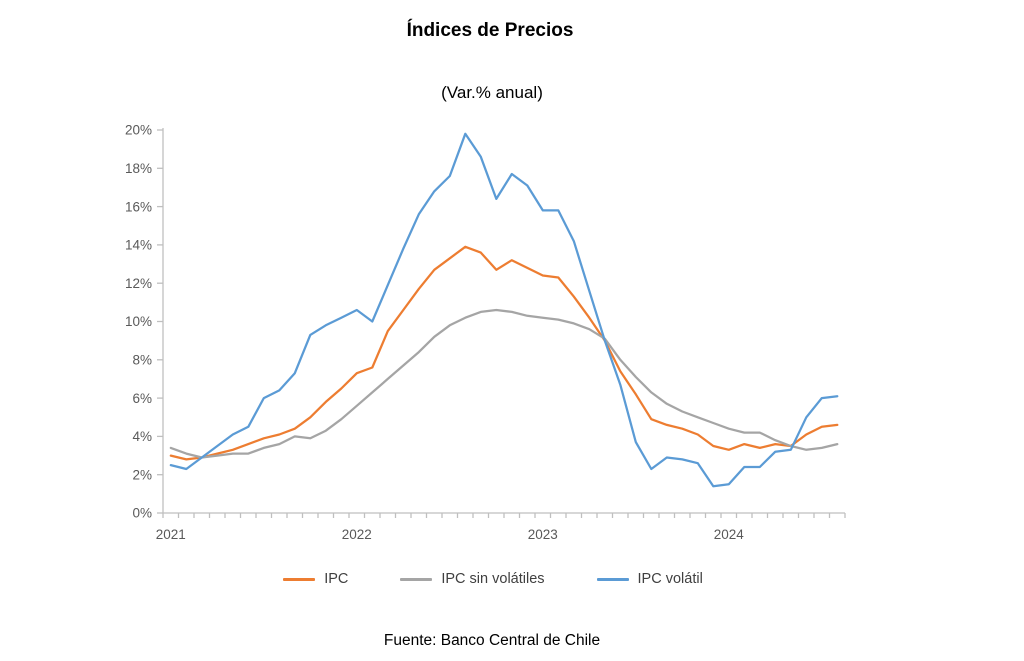  Describe the element at coordinates (138, 321) in the screenshot. I see `y-axis-label: 10%` at that location.